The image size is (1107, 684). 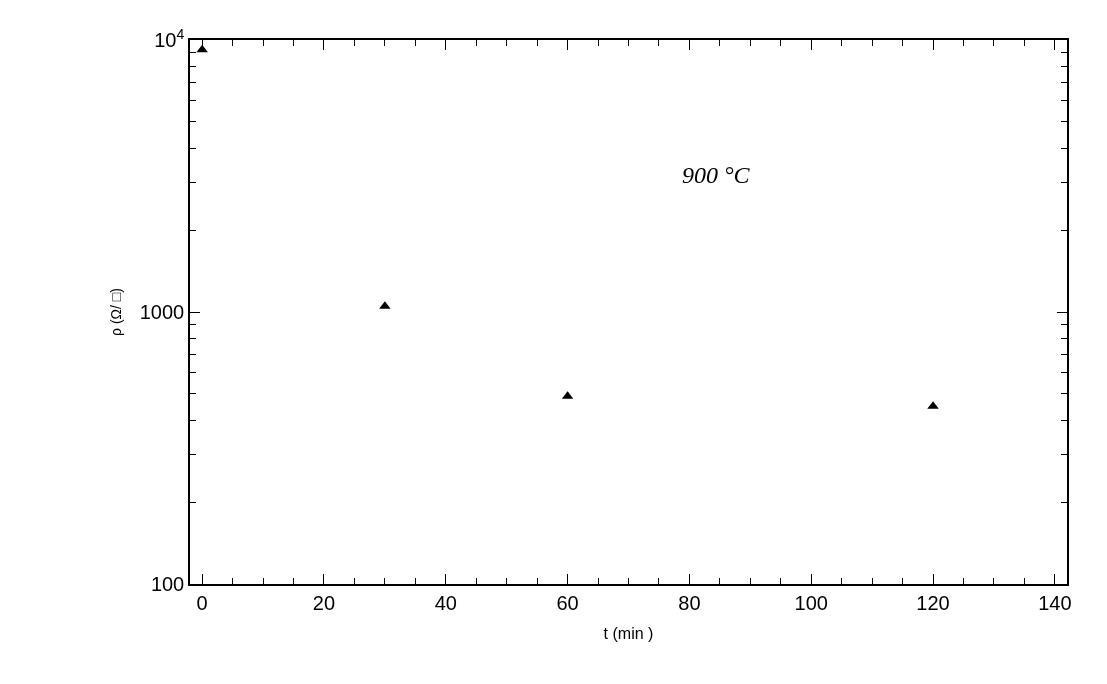 I want to click on y-tick-label: 10$^{4}$, so click(x=169, y=38).